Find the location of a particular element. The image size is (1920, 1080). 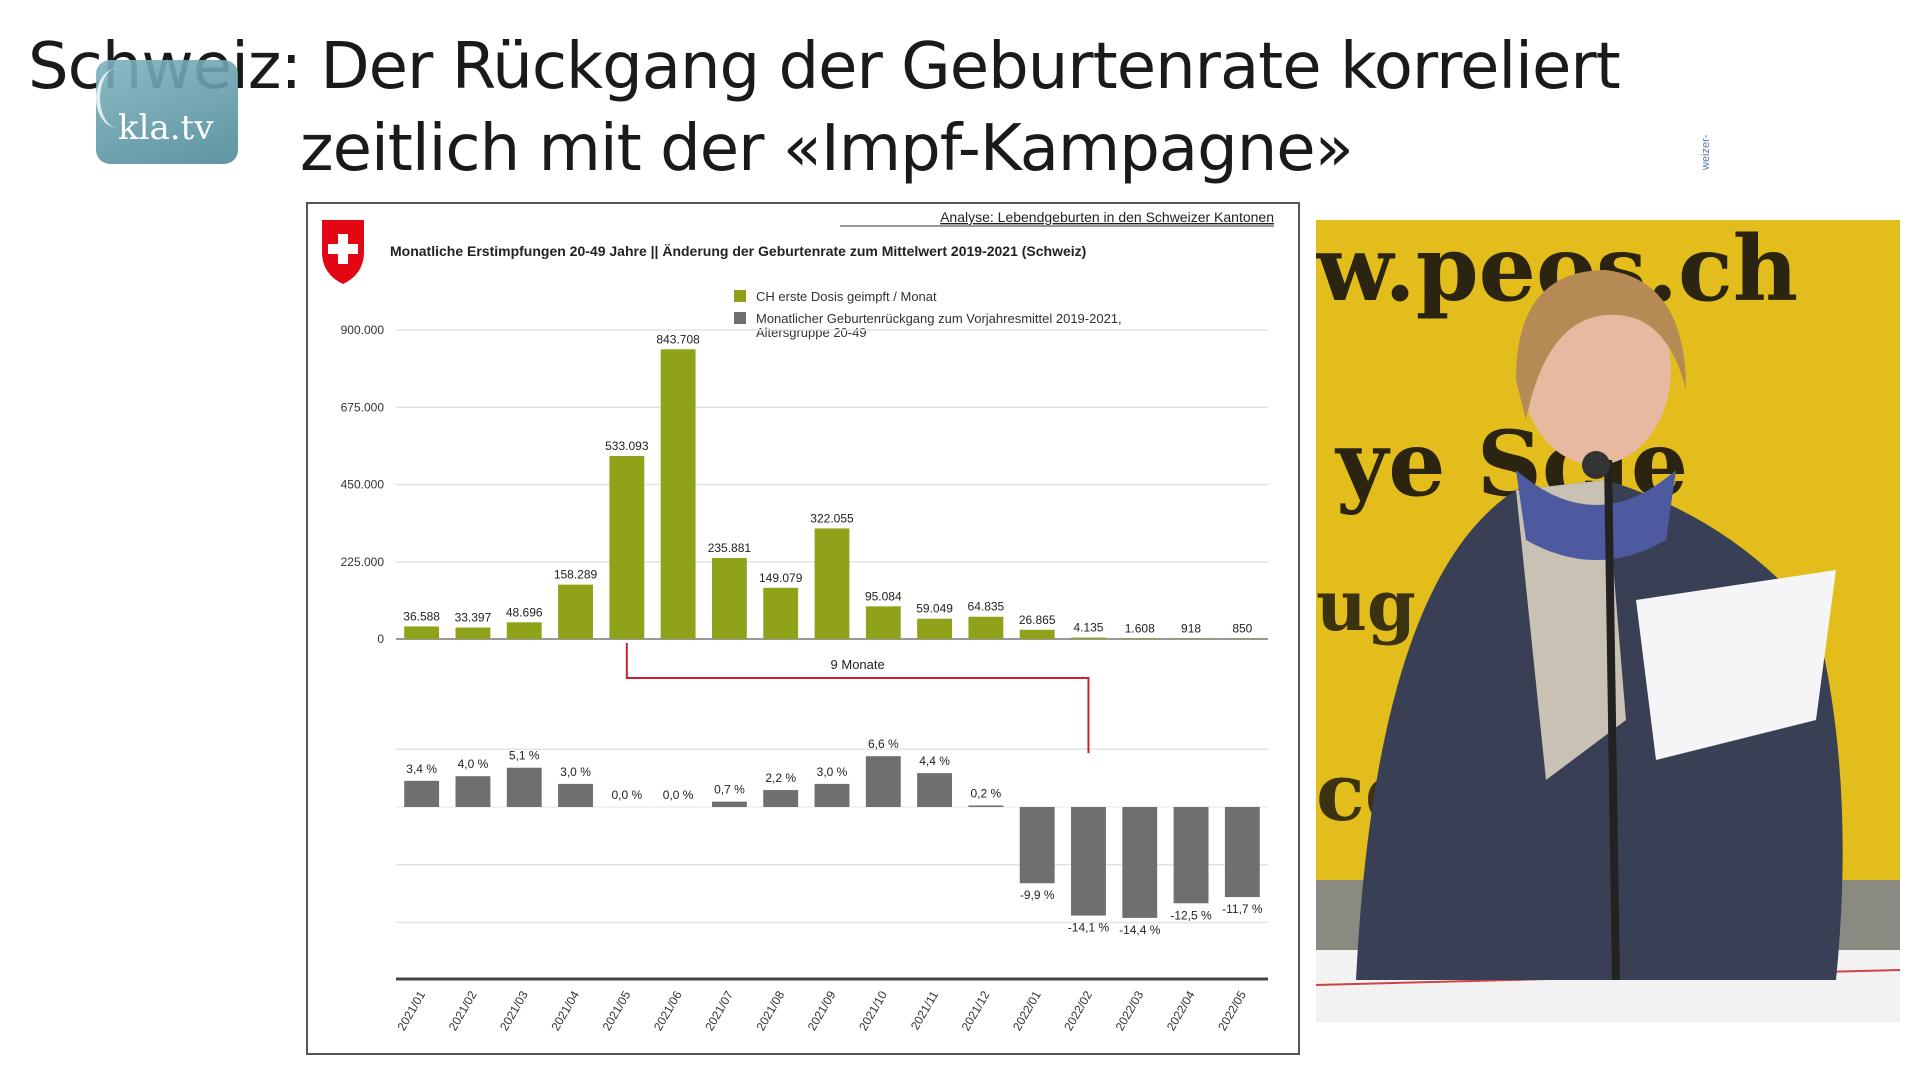

y-tick-label: 900.000 is located at coordinates (363, 330).